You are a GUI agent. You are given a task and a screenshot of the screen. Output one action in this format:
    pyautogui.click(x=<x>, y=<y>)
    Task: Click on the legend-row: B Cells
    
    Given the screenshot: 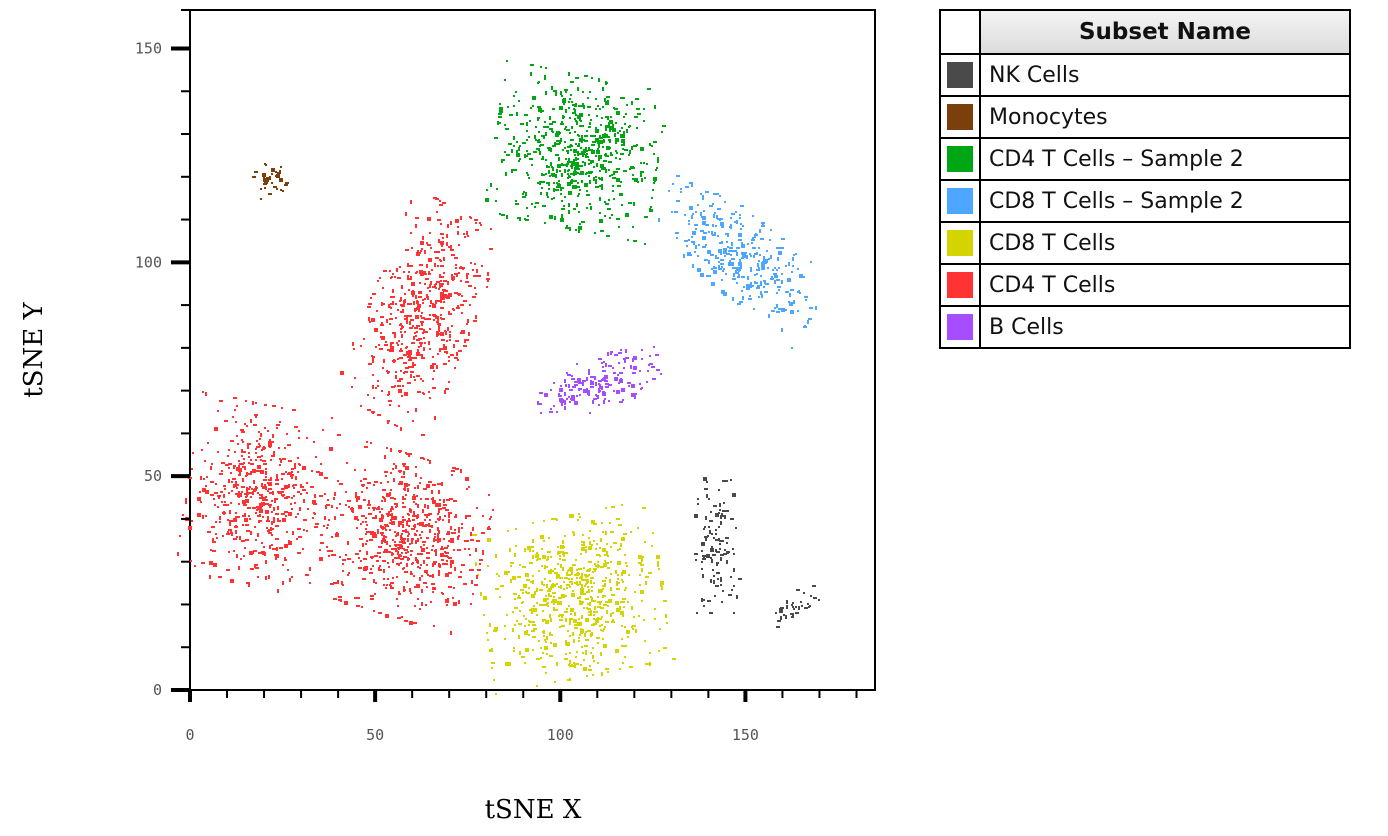 What is the action you would take?
    pyautogui.click(x=1145, y=327)
    